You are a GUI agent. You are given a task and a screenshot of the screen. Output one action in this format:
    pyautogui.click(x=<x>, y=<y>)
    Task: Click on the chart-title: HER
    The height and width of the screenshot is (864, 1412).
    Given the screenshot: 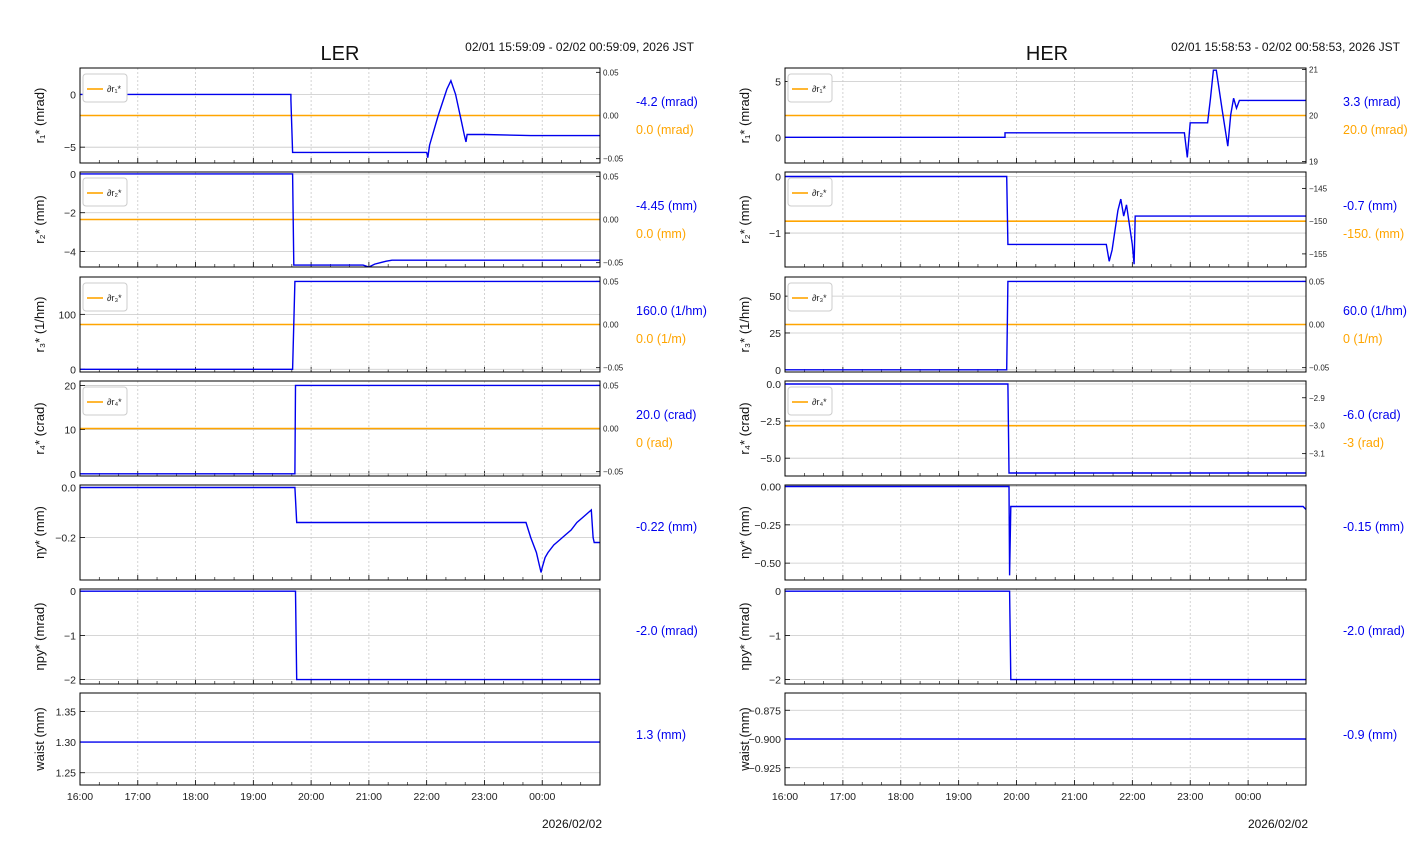 What is the action you would take?
    pyautogui.click(x=1047, y=54)
    